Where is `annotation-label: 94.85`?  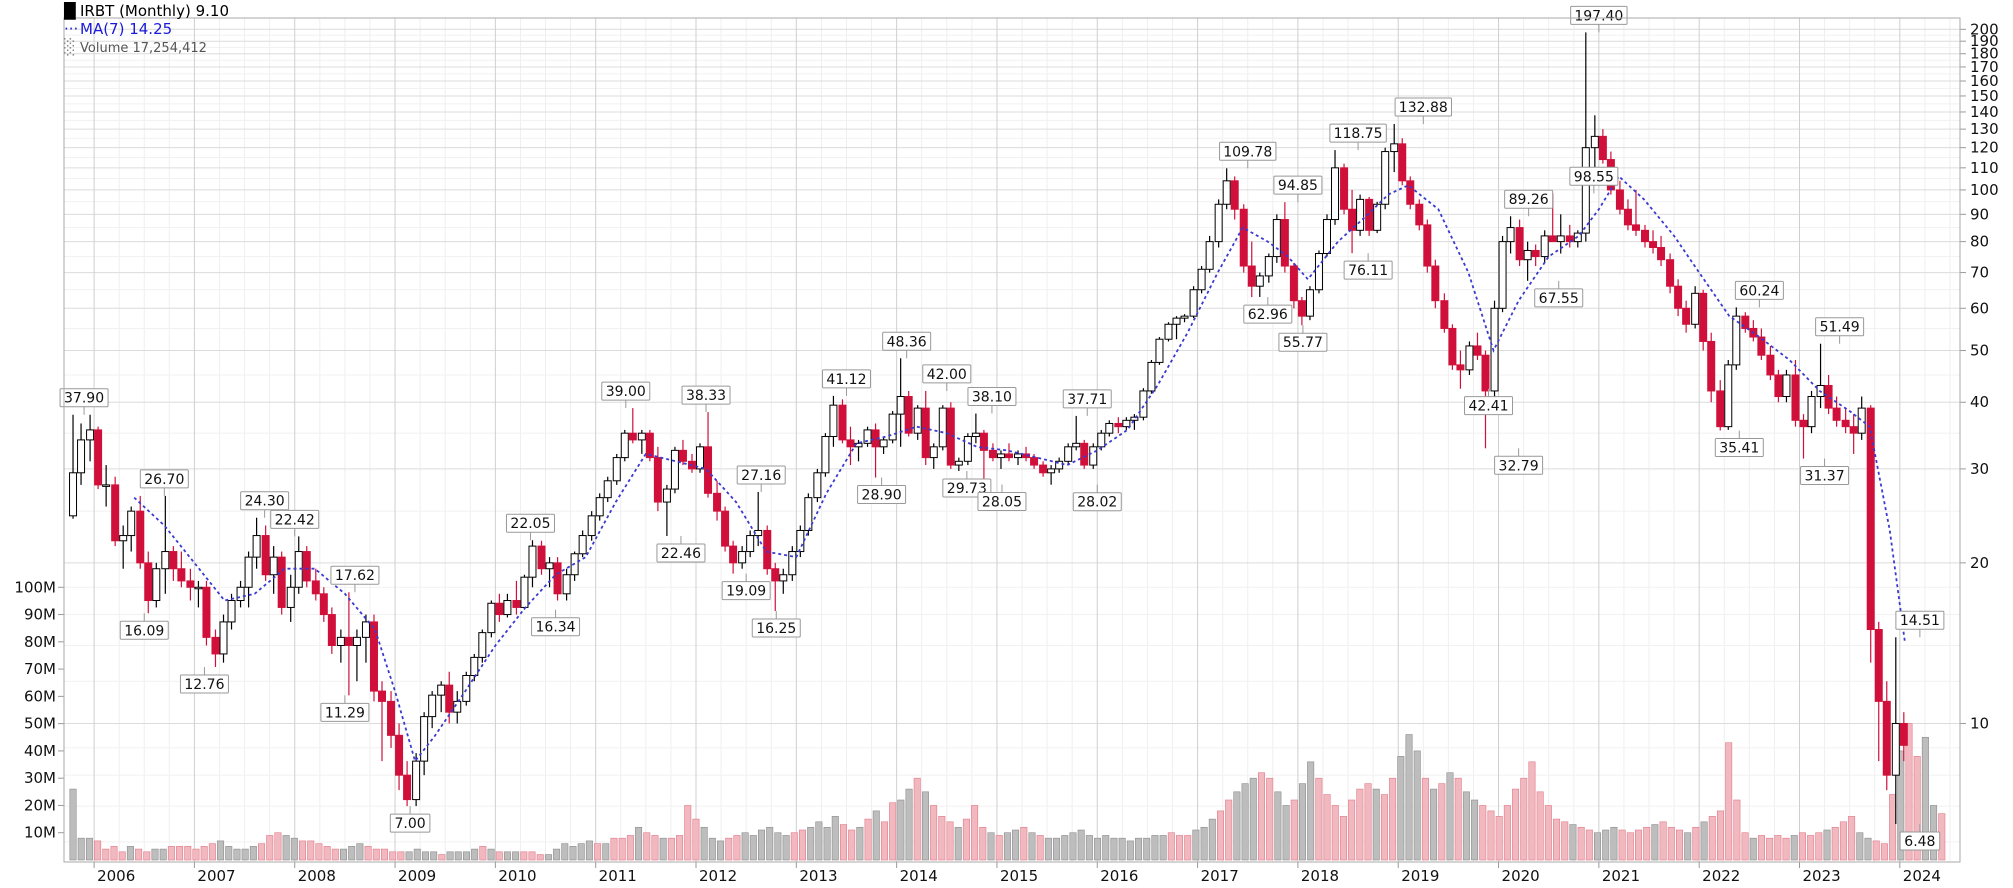
annotation-label: 94.85 is located at coordinates (1298, 186).